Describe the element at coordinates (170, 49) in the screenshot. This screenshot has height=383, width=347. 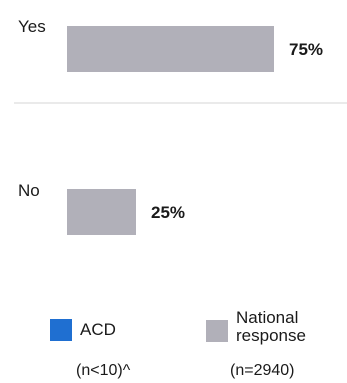
I see `bar-national-yes` at that location.